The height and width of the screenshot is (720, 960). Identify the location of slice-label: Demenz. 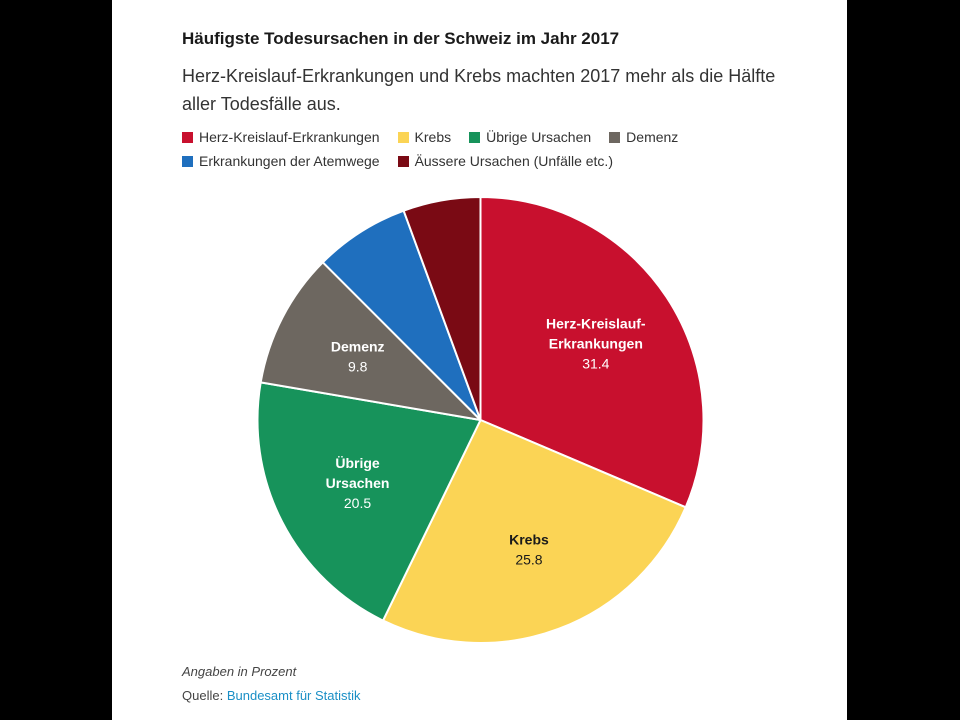
(358, 346).